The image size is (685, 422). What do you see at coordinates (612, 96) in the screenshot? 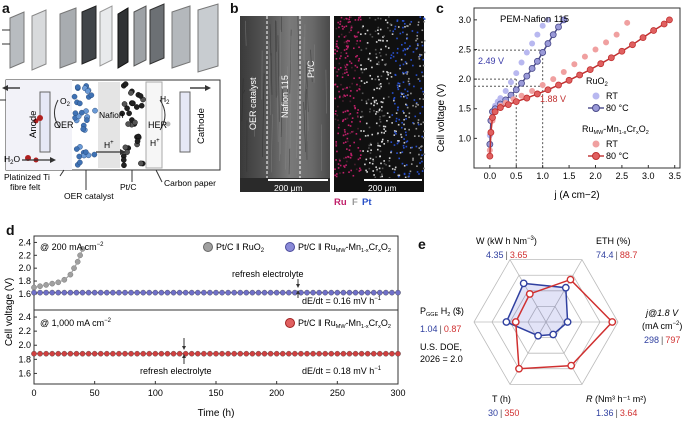
I see `legend-ruo2-rt: RT` at bounding box center [612, 96].